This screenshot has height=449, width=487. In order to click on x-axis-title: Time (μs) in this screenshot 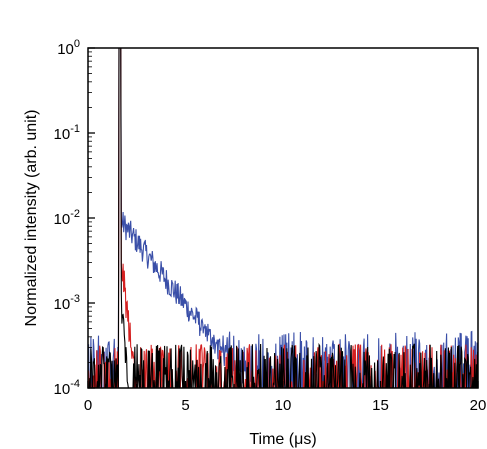, I will do `click(282, 439)`.